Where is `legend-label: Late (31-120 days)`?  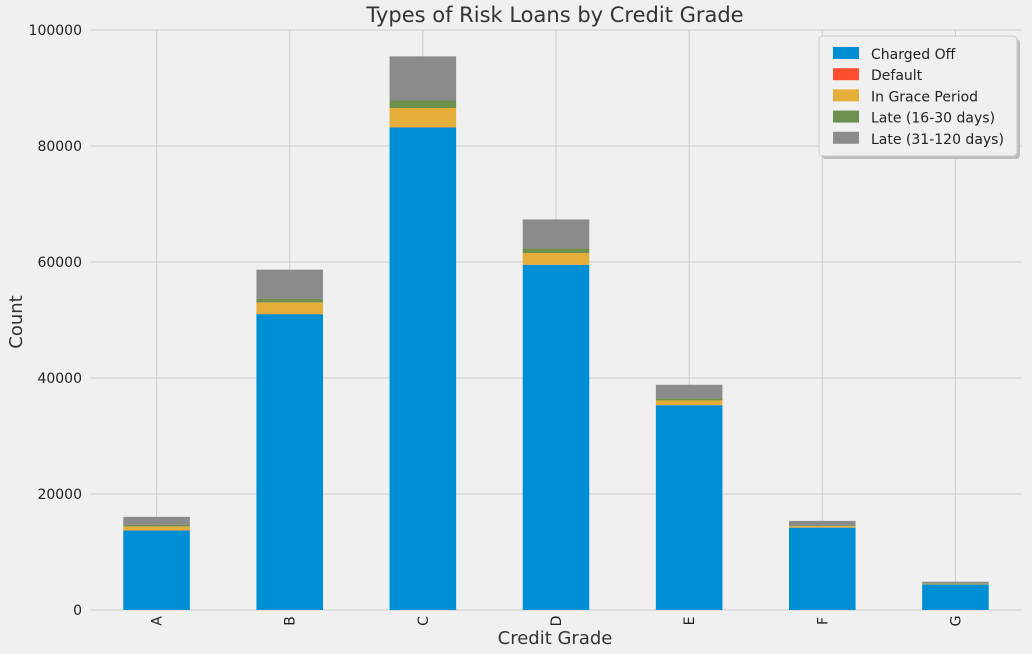 legend-label: Late (31-120 days) is located at coordinates (937, 140).